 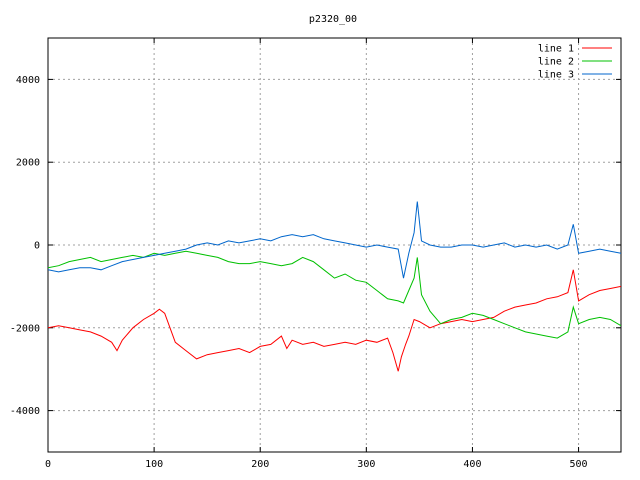 I want to click on y-tick-label: 2000, so click(x=28, y=163).